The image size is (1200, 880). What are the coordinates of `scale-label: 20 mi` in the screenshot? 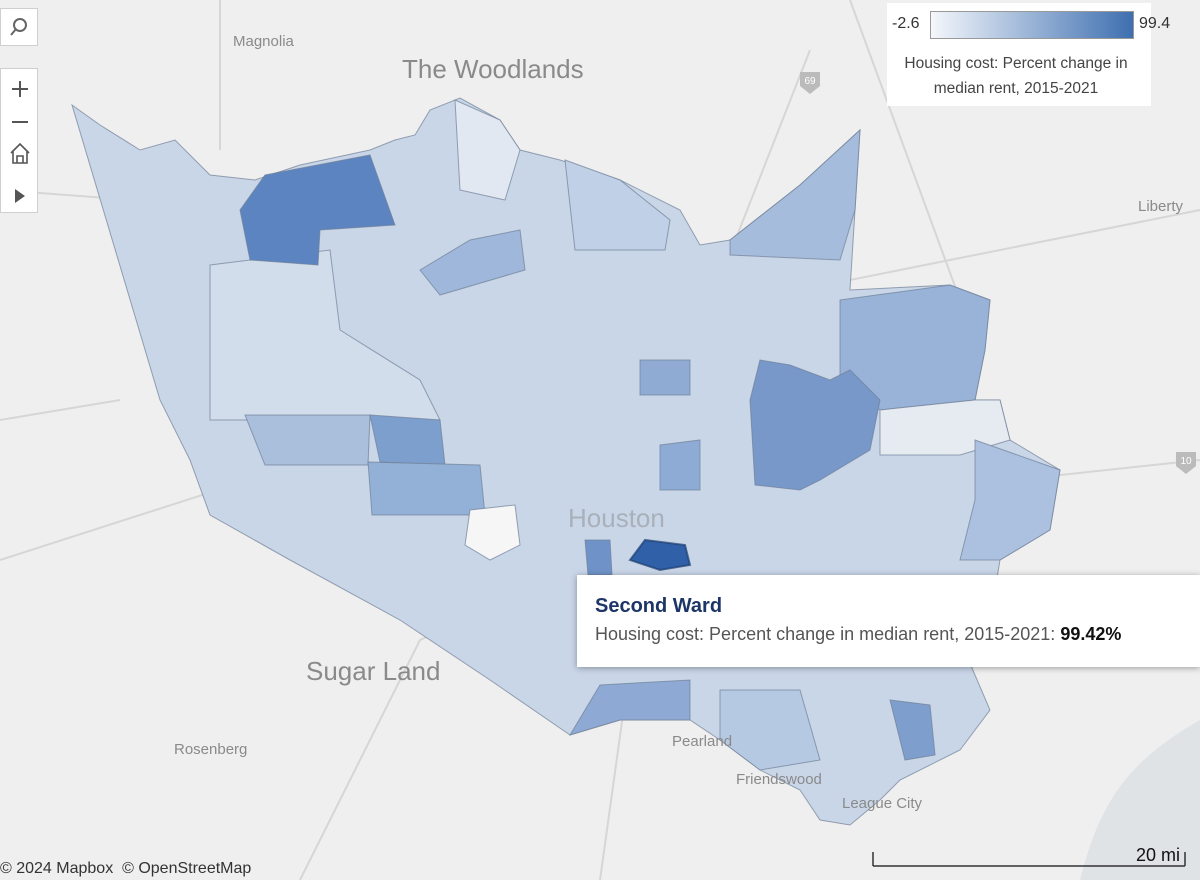 It's located at (1158, 855).